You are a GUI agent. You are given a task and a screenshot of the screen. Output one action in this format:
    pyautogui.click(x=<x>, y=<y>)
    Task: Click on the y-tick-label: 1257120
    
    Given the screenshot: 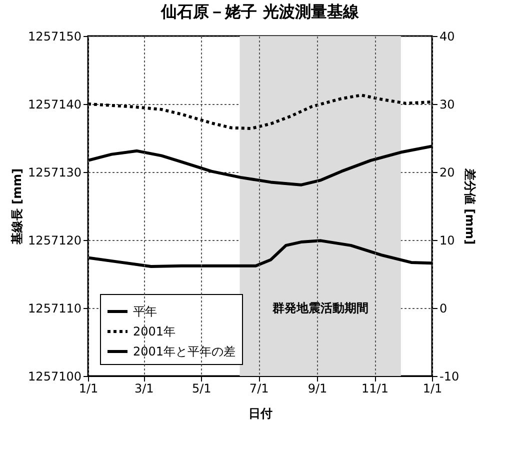 What is the action you would take?
    pyautogui.click(x=55, y=241)
    